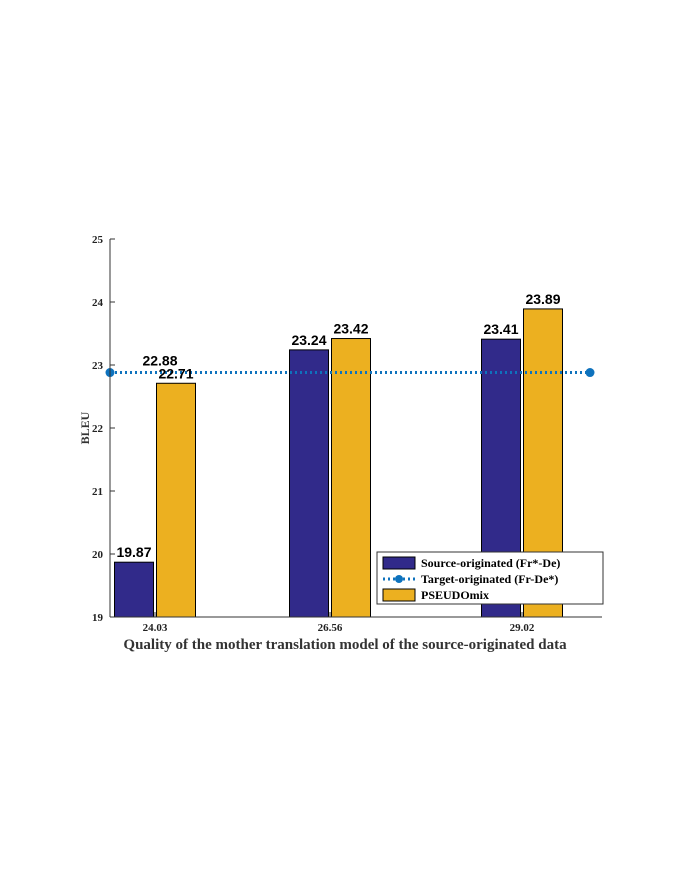 The height and width of the screenshot is (872, 676). Describe the element at coordinates (490, 563) in the screenshot. I see `legend-label-source-originated: Source-originated (Fr*-De)` at that location.